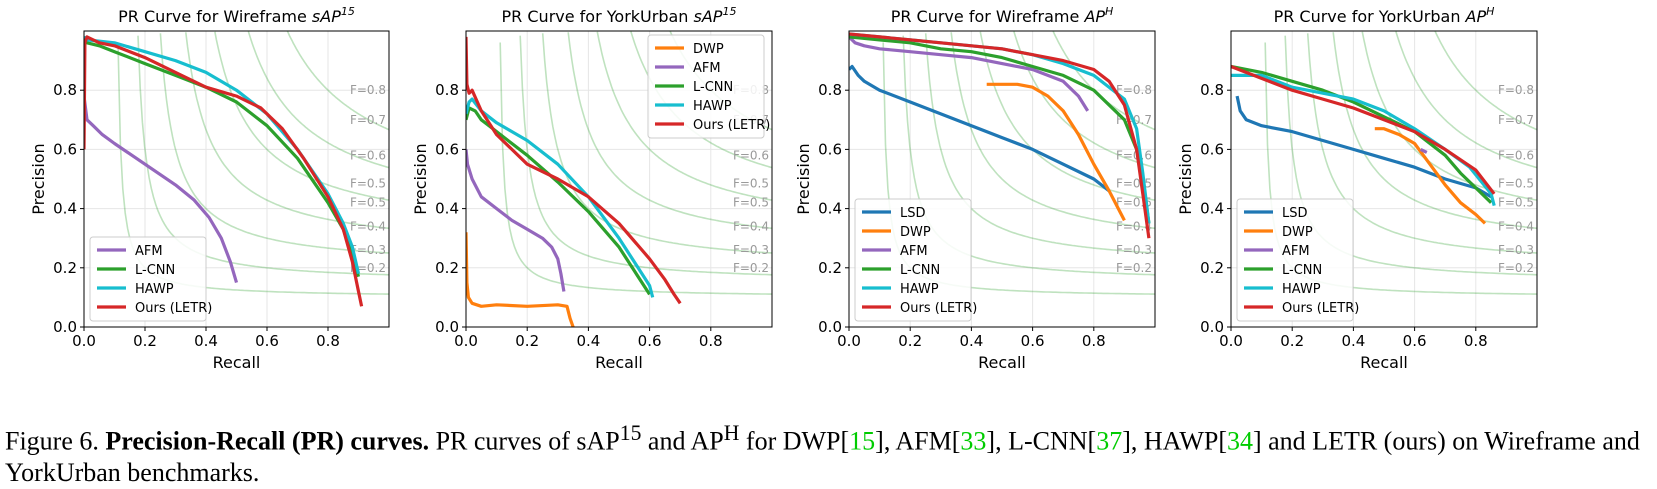 The image size is (1657, 489). What do you see at coordinates (1212, 90) in the screenshot?
I see `y-tick-label: 0.8` at bounding box center [1212, 90].